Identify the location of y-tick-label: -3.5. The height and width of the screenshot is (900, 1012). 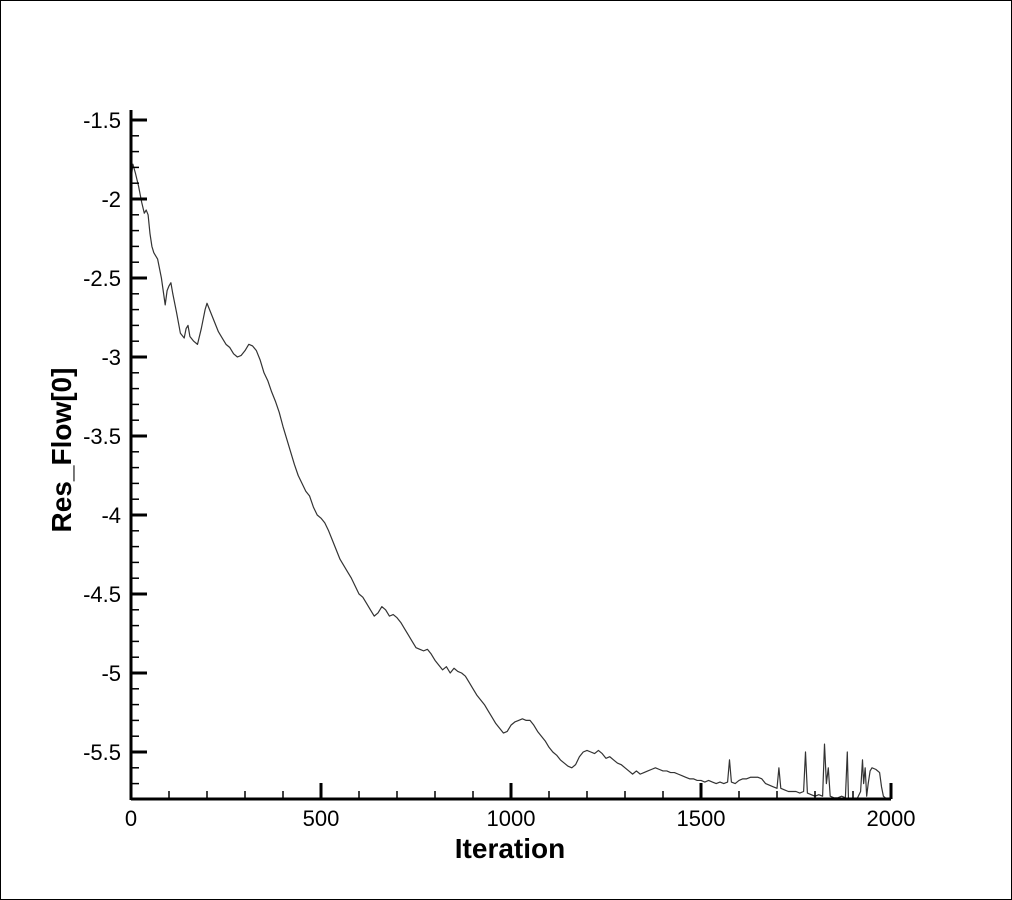
(102, 436).